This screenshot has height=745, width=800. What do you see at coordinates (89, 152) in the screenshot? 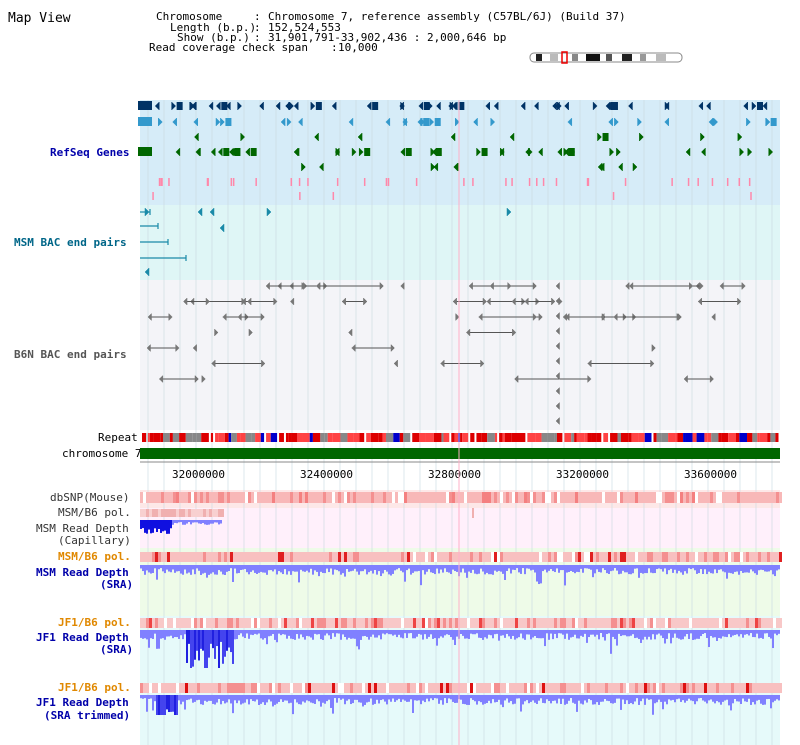
I see `label-refseq-genes: RefSeq Genes` at bounding box center [89, 152].